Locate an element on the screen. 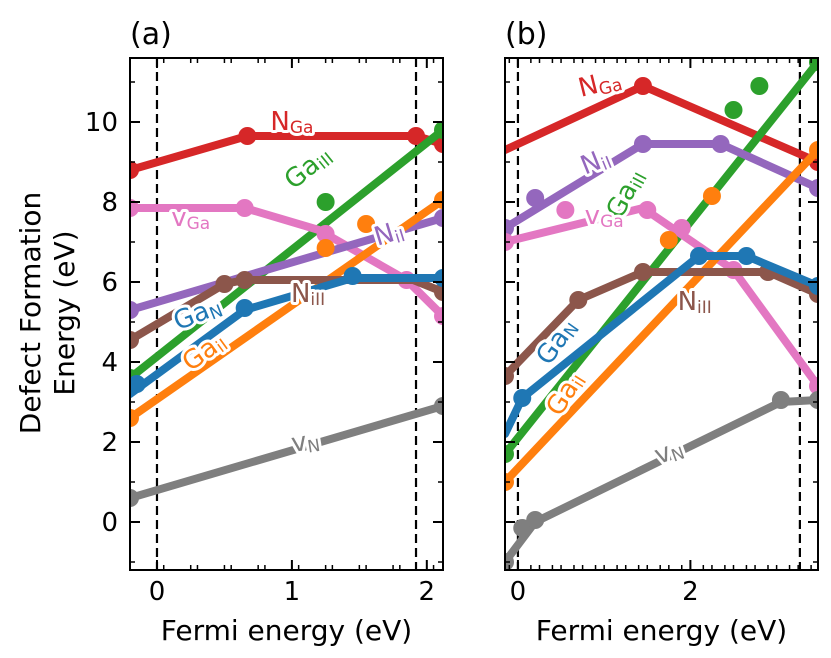 The height and width of the screenshot is (658, 831). panel-label-b: (b) is located at coordinates (526, 34).